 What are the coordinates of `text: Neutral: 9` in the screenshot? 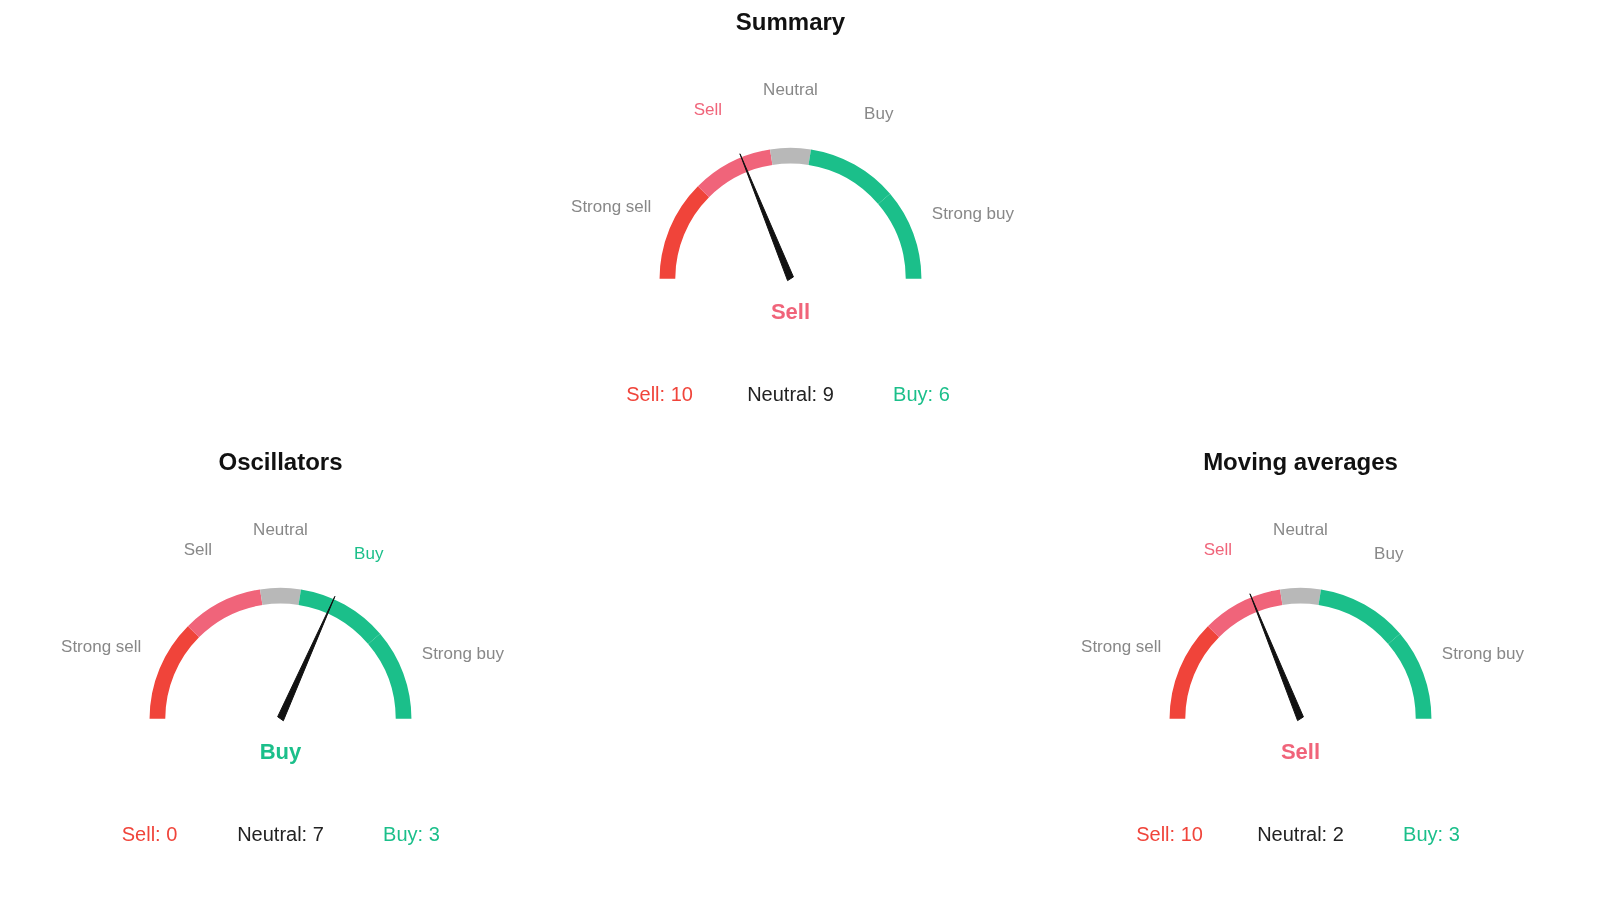 It's located at (790, 394).